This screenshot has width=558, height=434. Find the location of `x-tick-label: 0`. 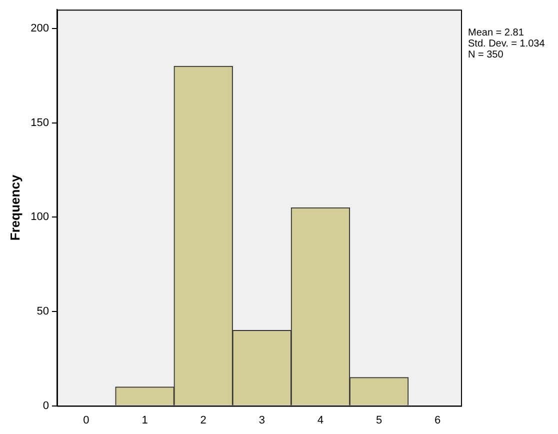

x-tick-label: 0 is located at coordinates (86, 420).